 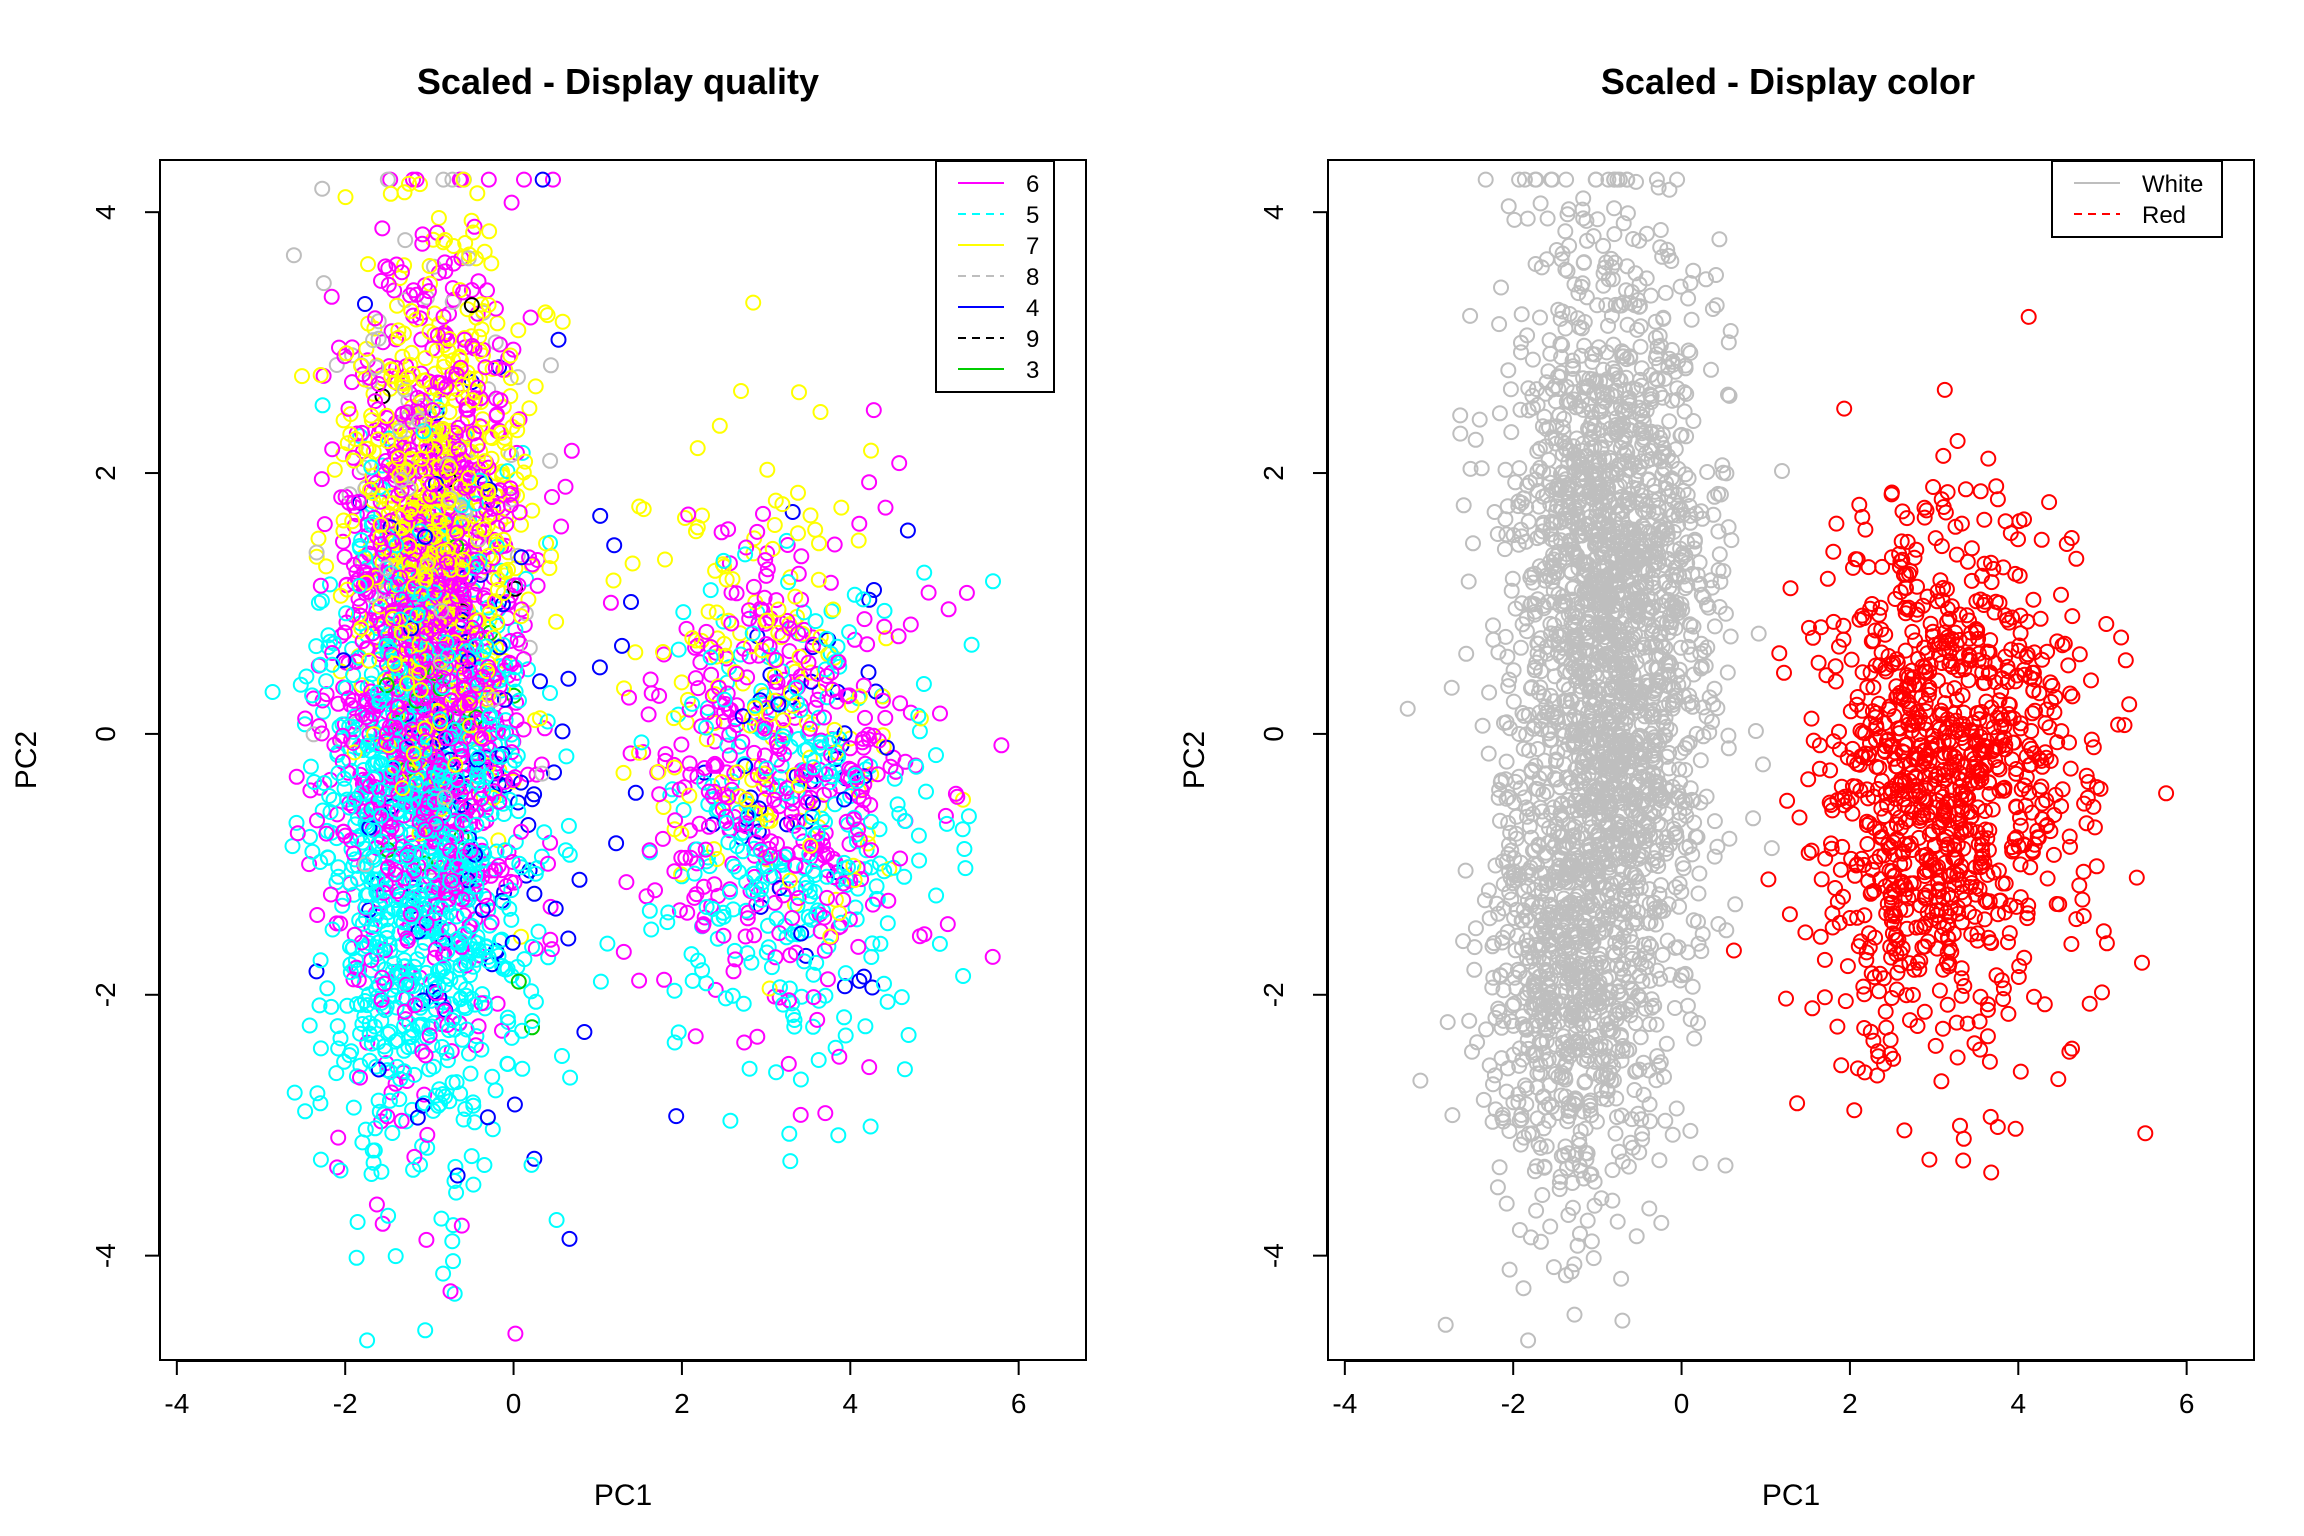 What do you see at coordinates (26, 760) in the screenshot?
I see `y-axis-label: PC2` at bounding box center [26, 760].